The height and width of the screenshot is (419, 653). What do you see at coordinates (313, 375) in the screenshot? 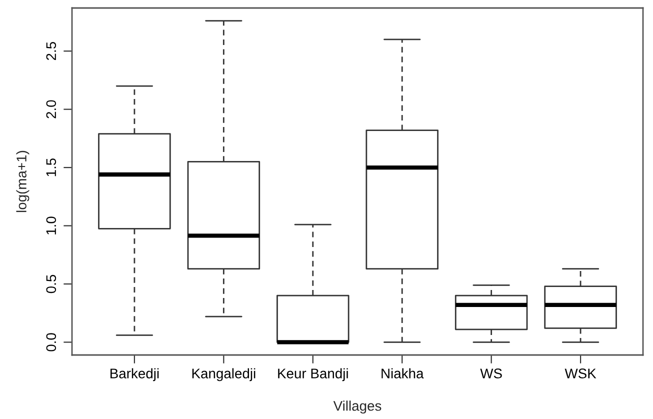
I see `x-tick-label: Keur Bandji` at bounding box center [313, 375].